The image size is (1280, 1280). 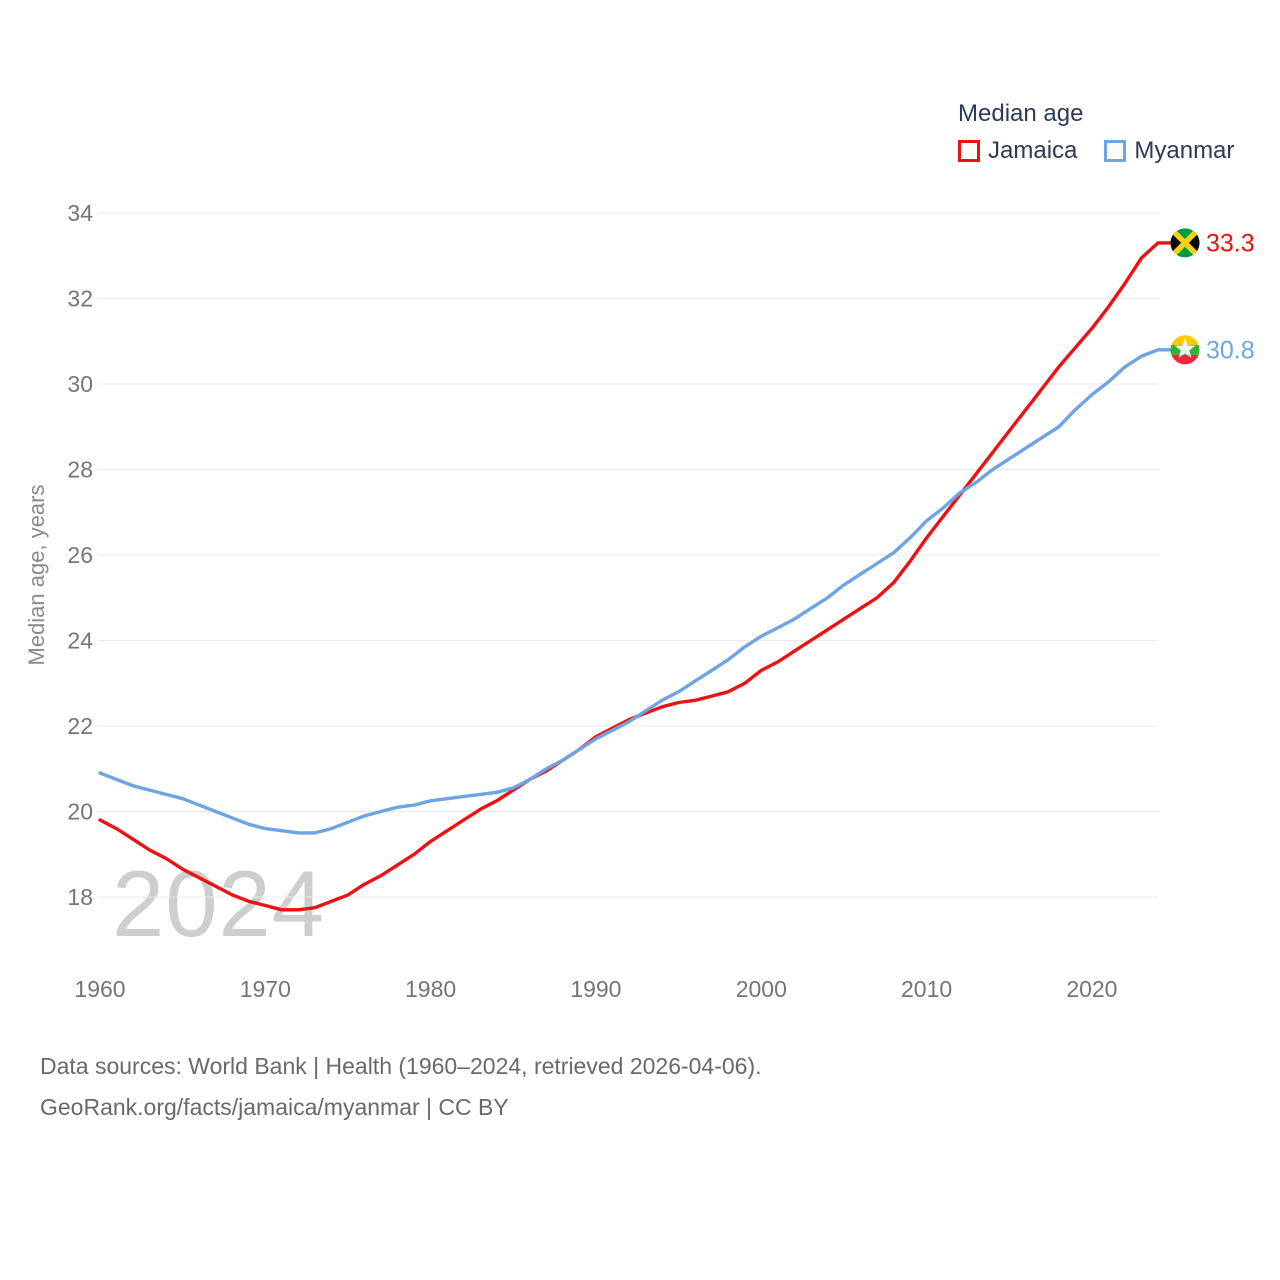 I want to click on x-tick-label: 1960, so click(x=99, y=989).